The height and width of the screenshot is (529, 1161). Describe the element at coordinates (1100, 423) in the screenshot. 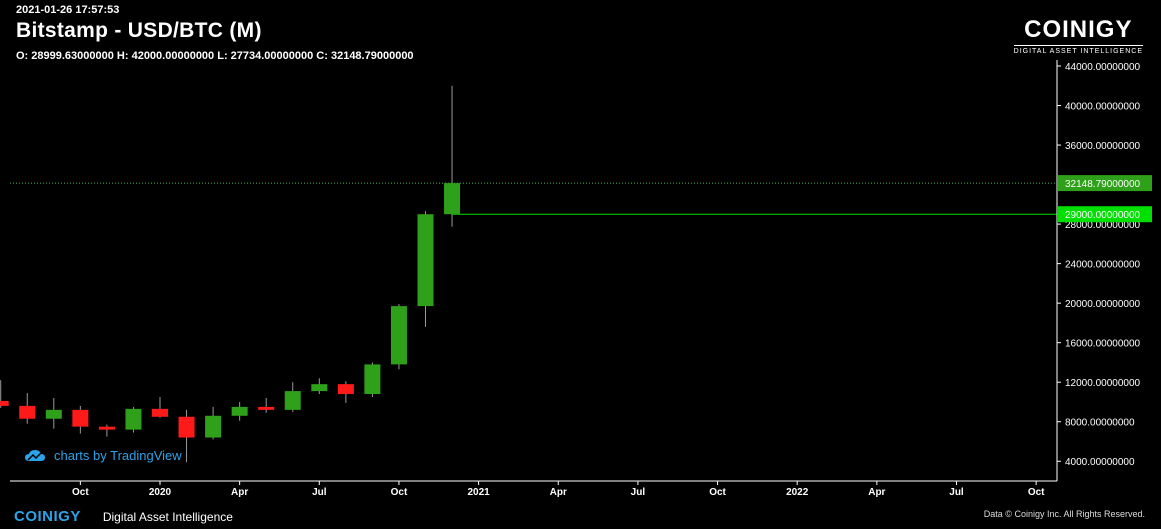

I see `y-tick-label: 8000.00000000` at that location.